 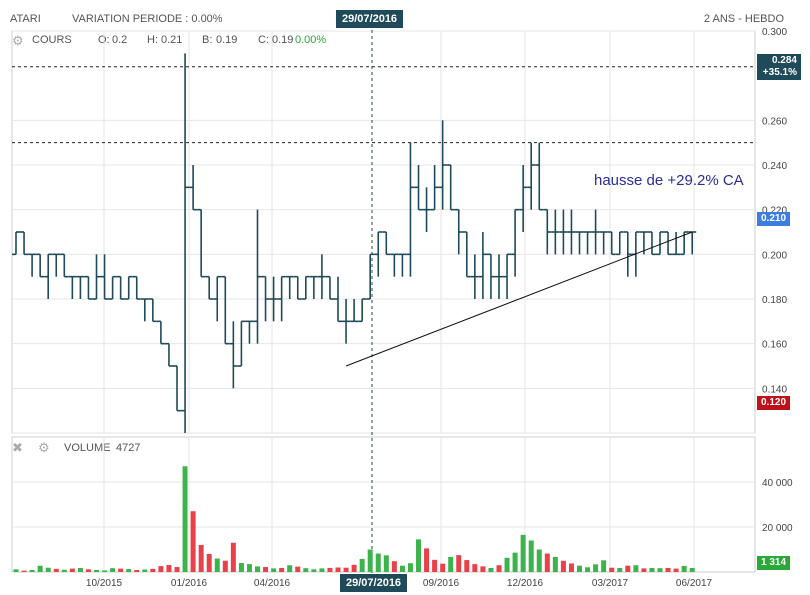 What do you see at coordinates (189, 583) in the screenshot?
I see `x-tick-label: 01/2016` at bounding box center [189, 583].